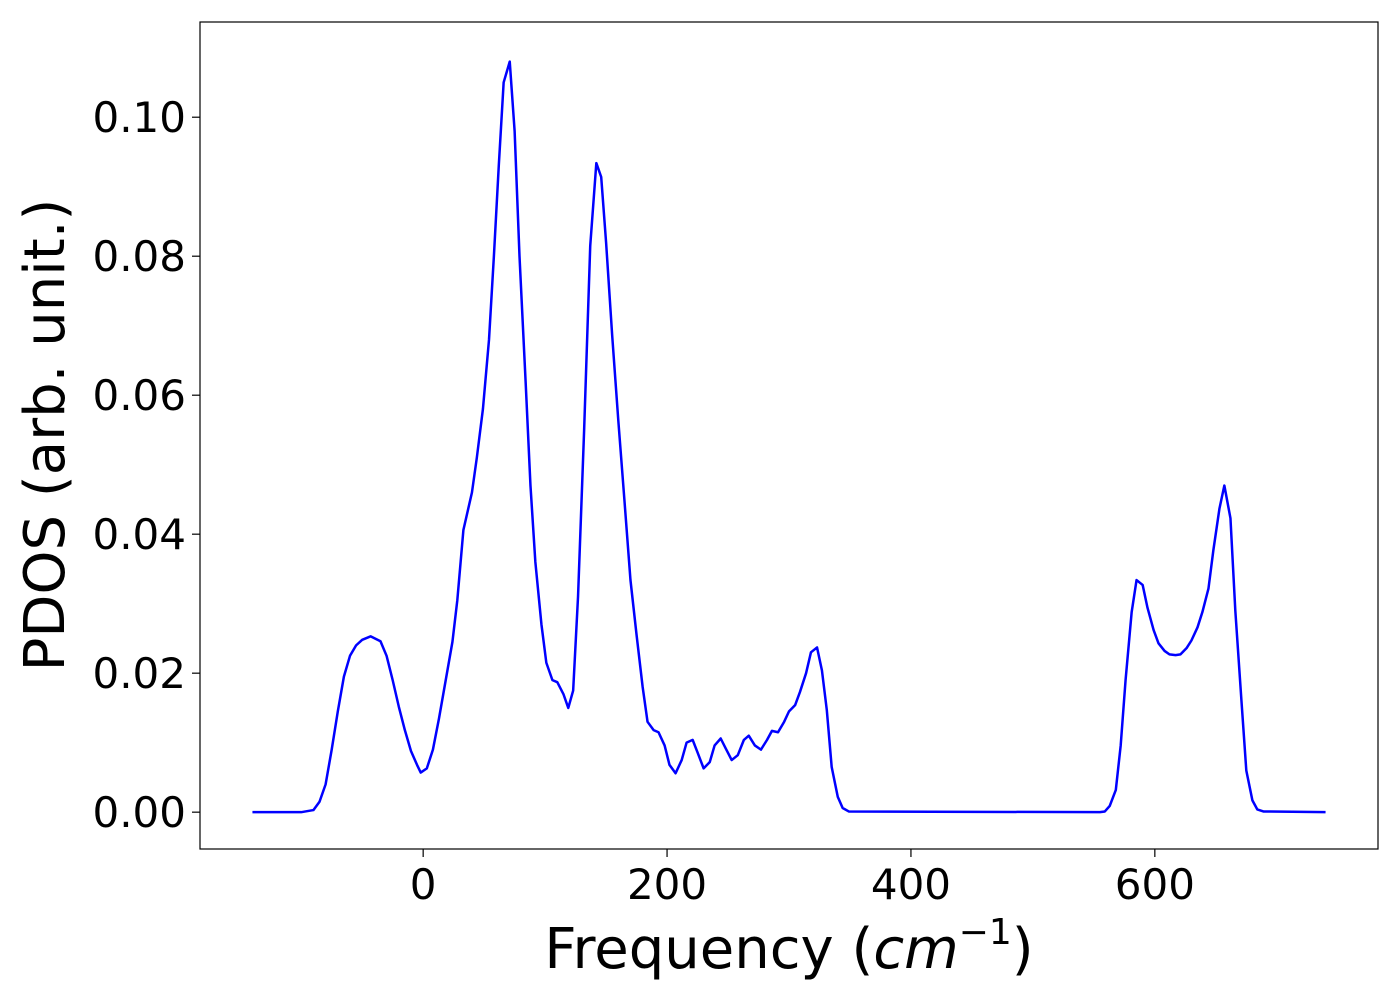  I want to click on x-label-unit: cm, so click(915, 949).